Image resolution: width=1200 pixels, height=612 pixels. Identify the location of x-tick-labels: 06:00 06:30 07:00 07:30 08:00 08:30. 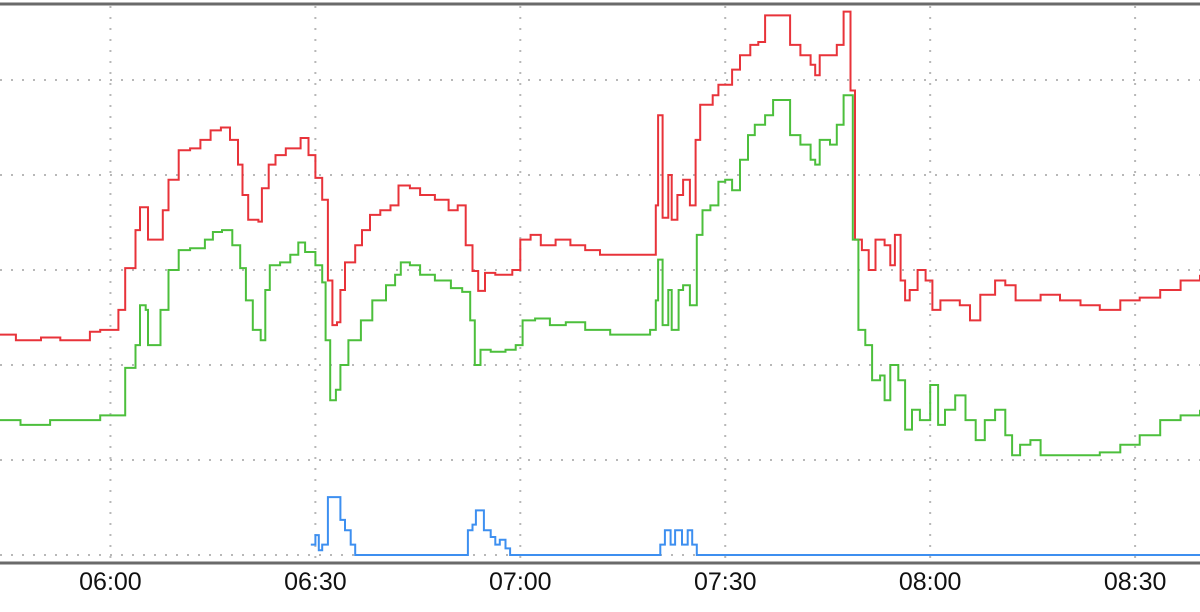
(622, 582).